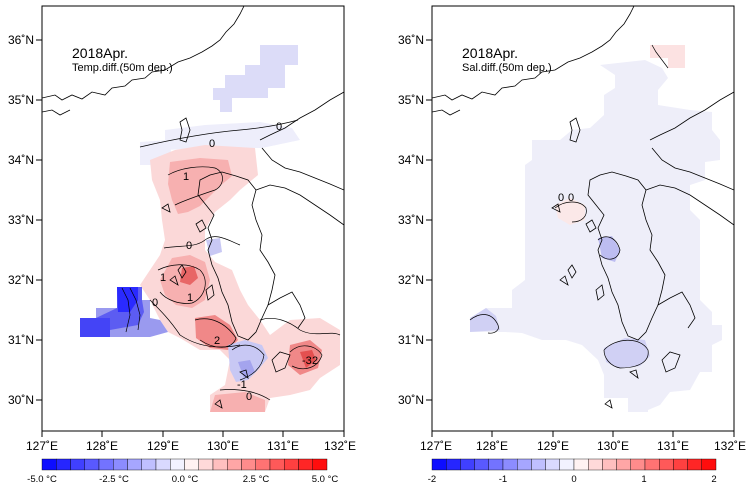 Image resolution: width=753 pixels, height=486 pixels. I want to click on contour-label: -3, so click(307, 361).